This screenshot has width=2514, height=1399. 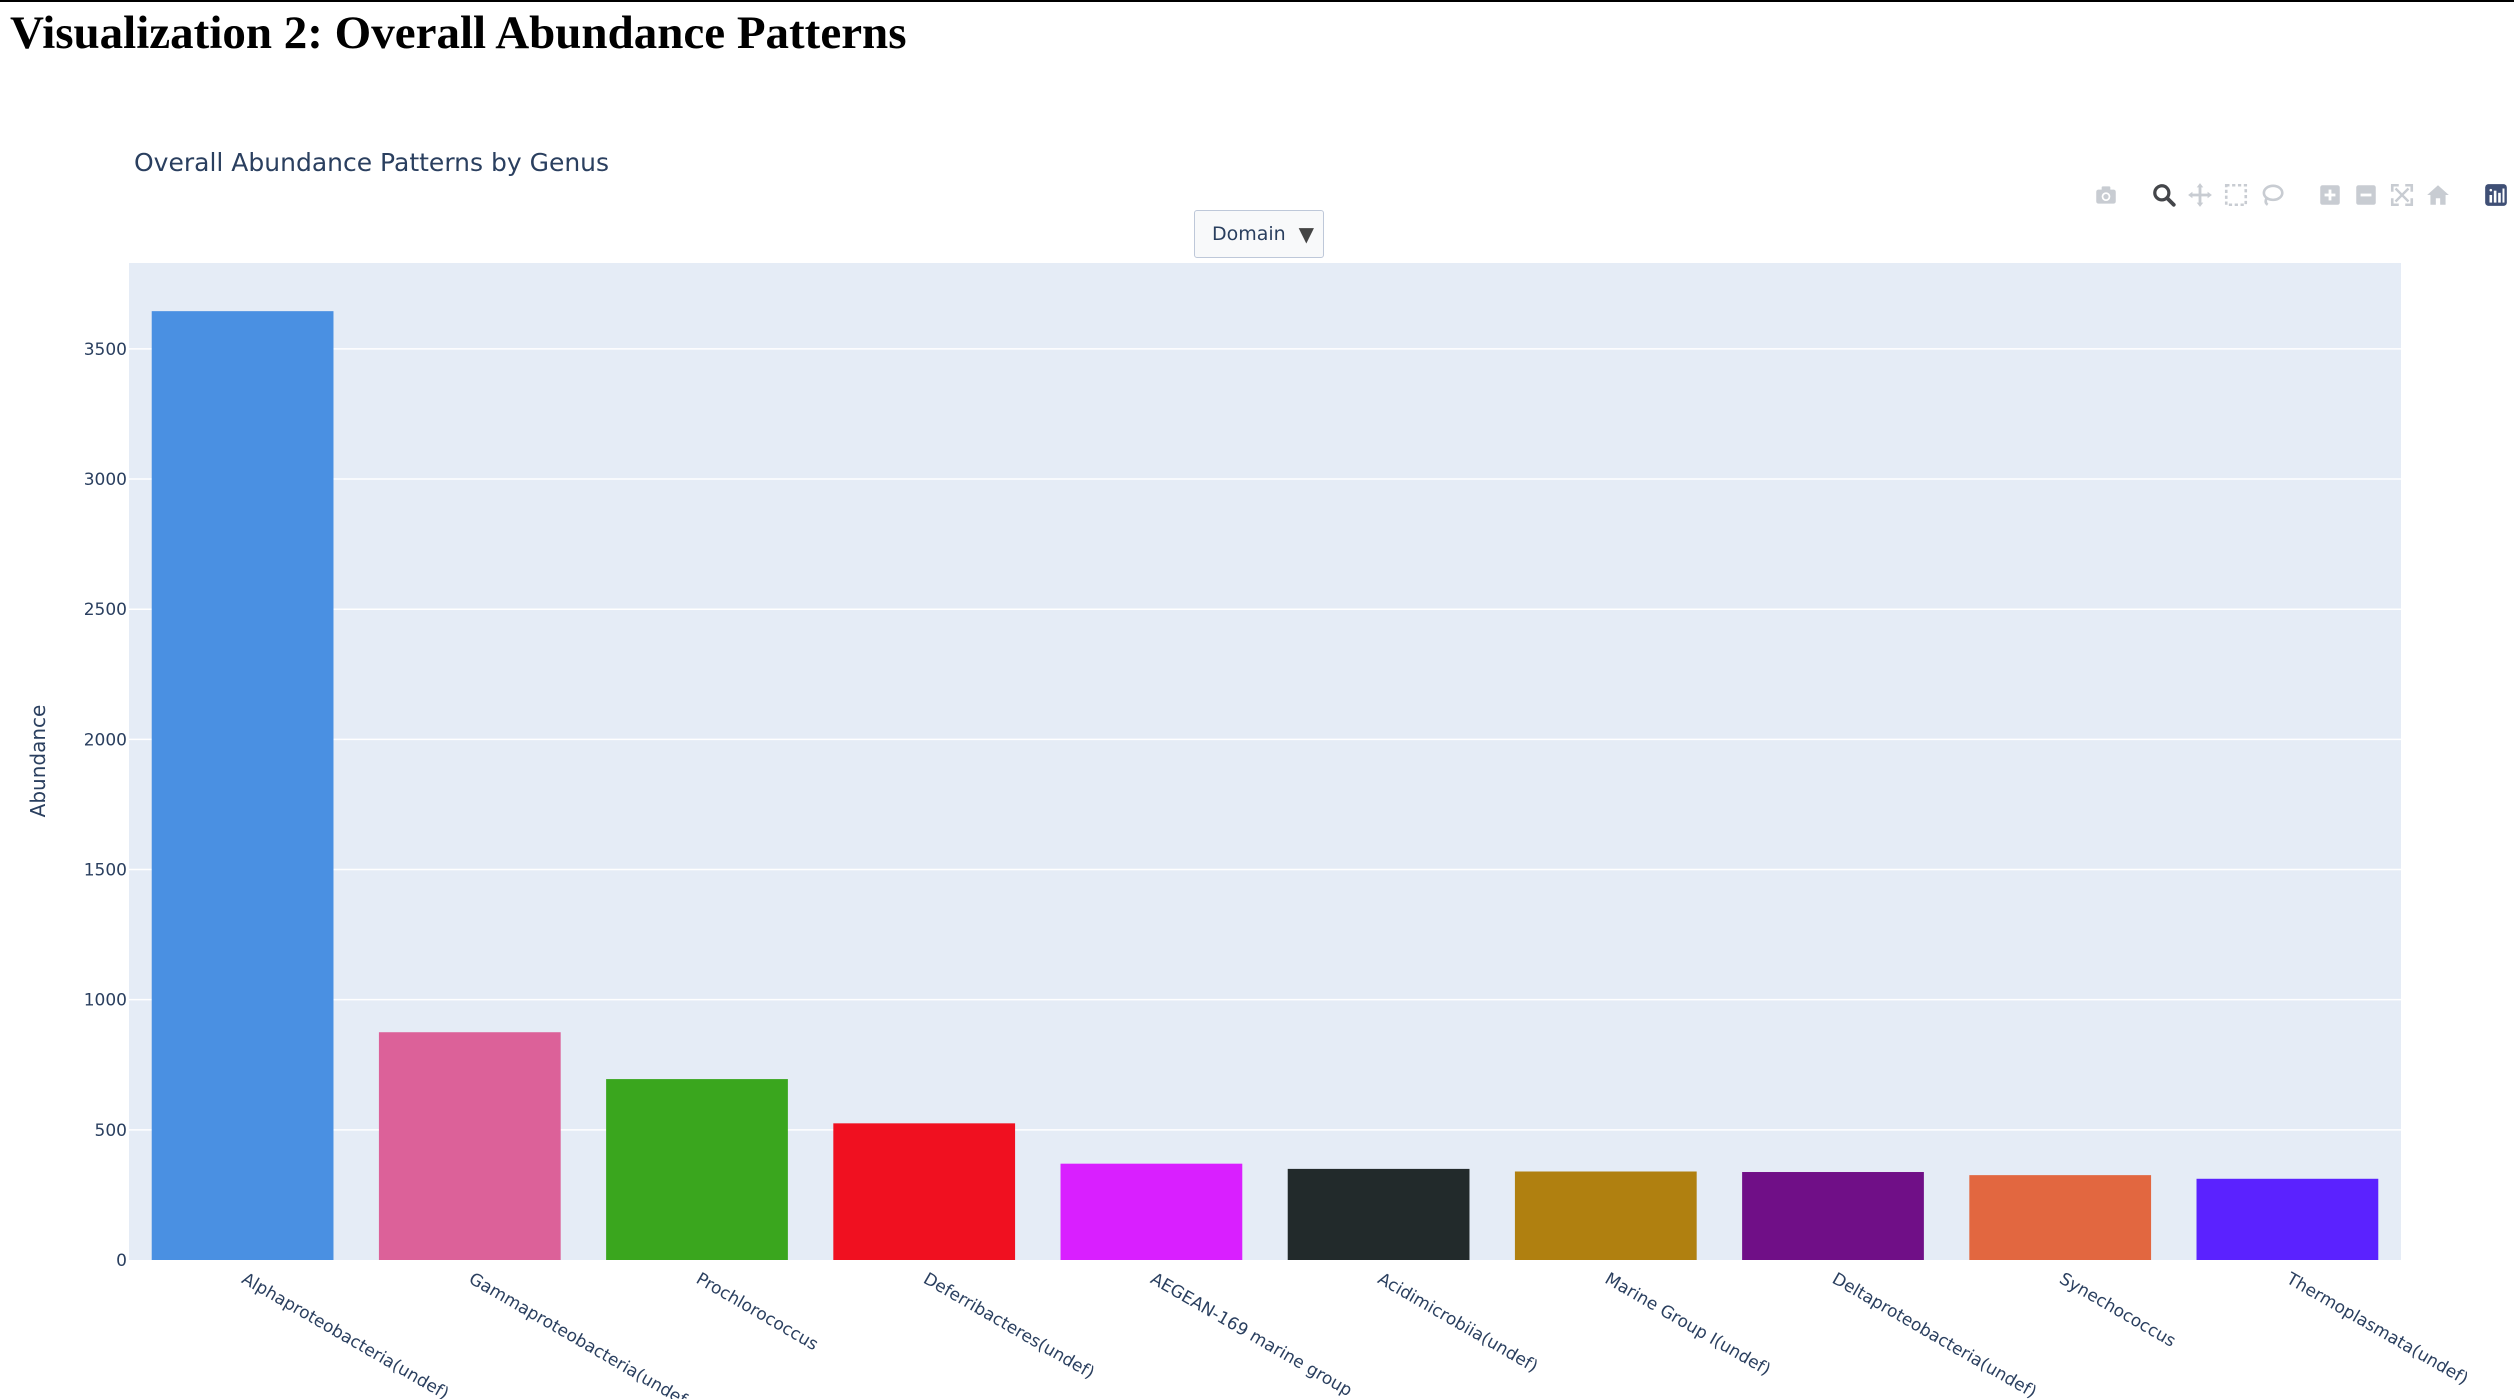 I want to click on bar-deltaproteobacteria-undef, so click(x=1833, y=1216).